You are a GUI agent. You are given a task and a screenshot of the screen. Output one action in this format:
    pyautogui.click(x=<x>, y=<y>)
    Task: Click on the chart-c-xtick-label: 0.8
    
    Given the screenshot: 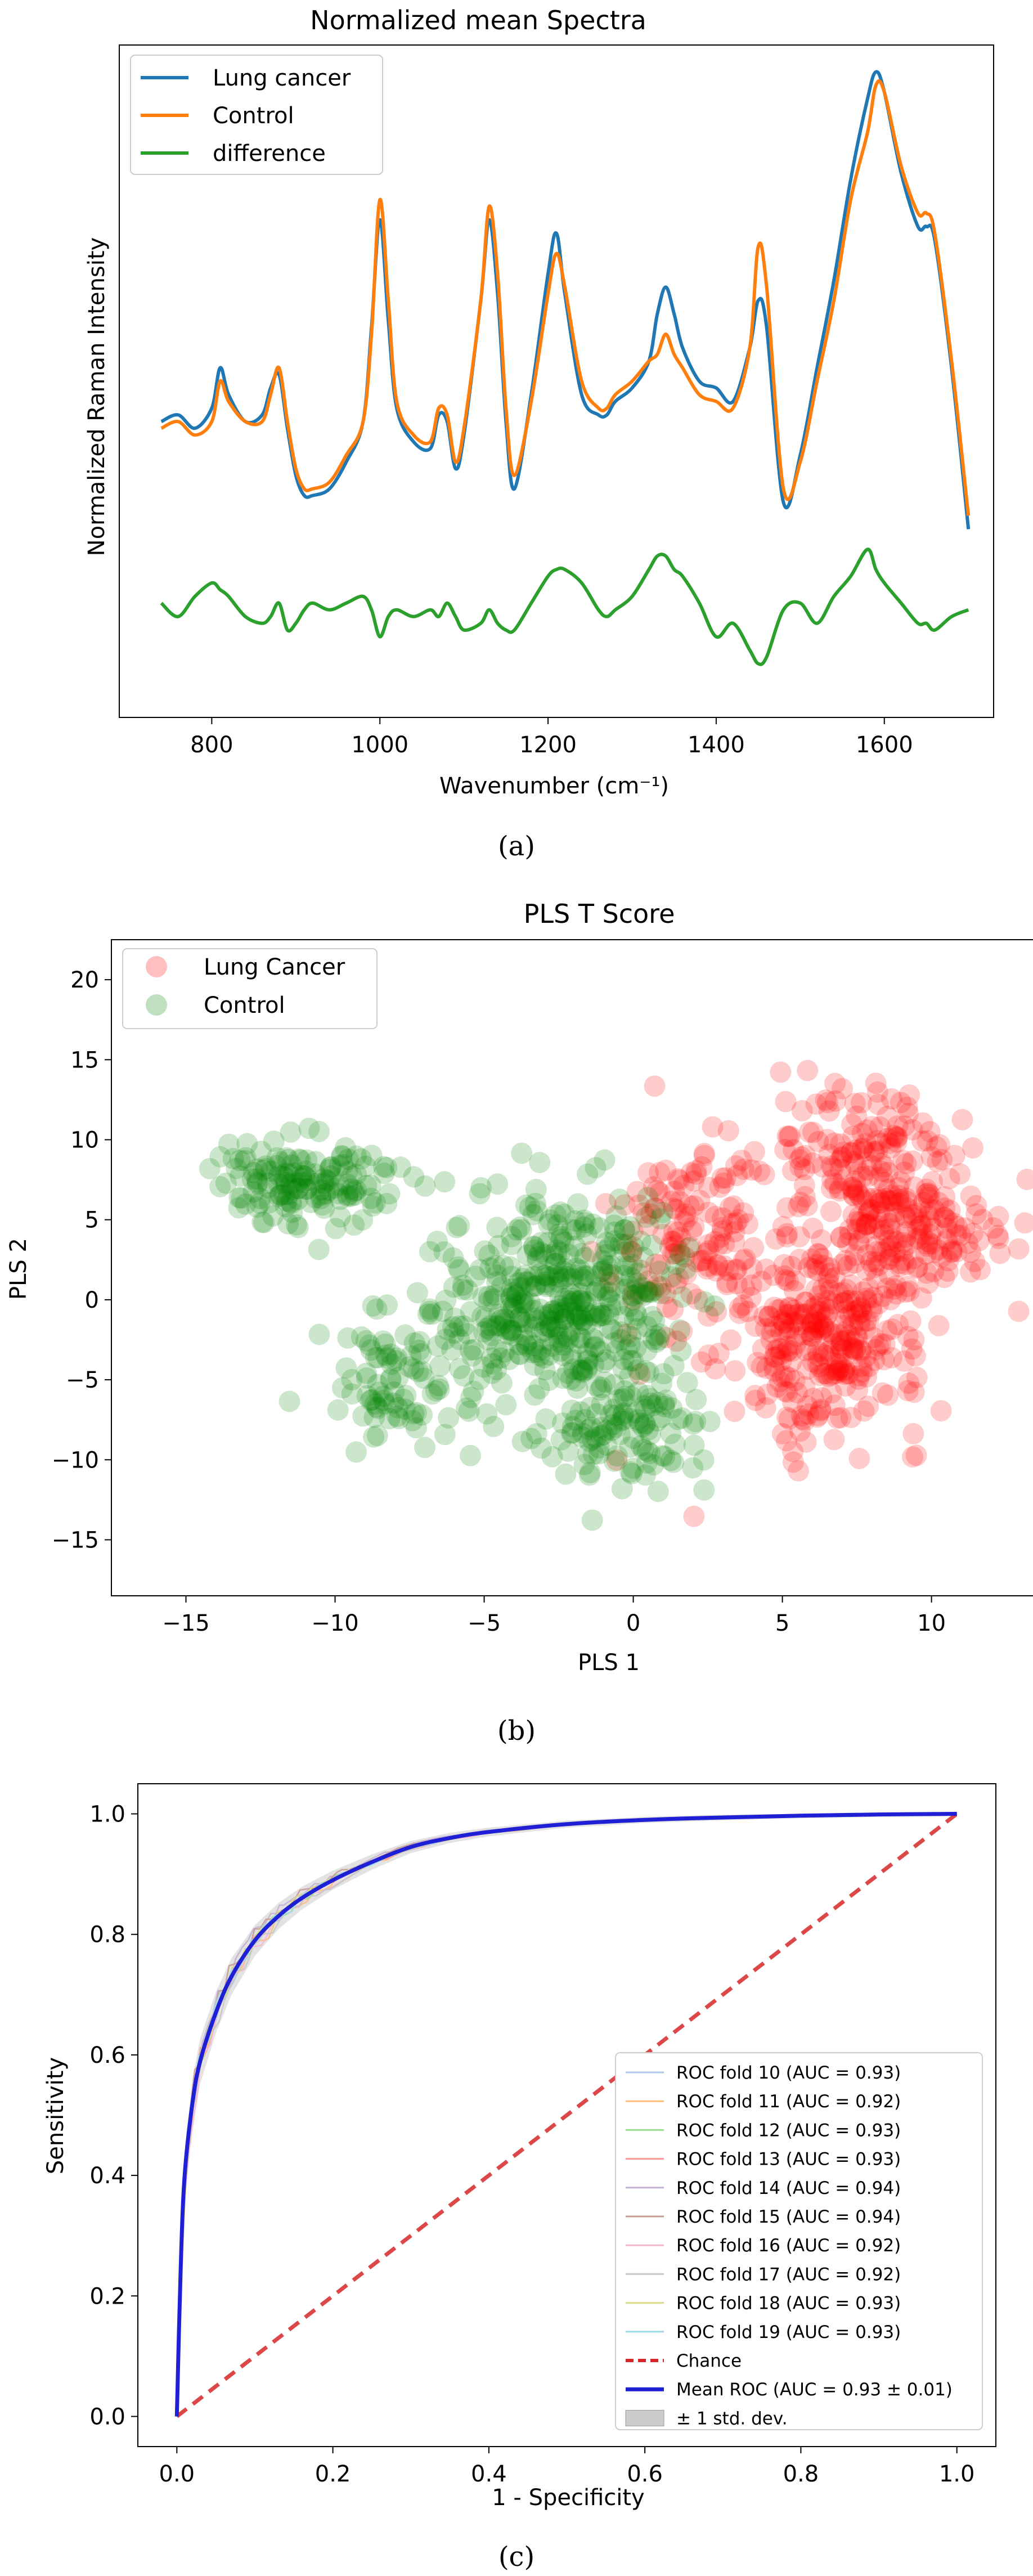 What is the action you would take?
    pyautogui.click(x=801, y=2474)
    